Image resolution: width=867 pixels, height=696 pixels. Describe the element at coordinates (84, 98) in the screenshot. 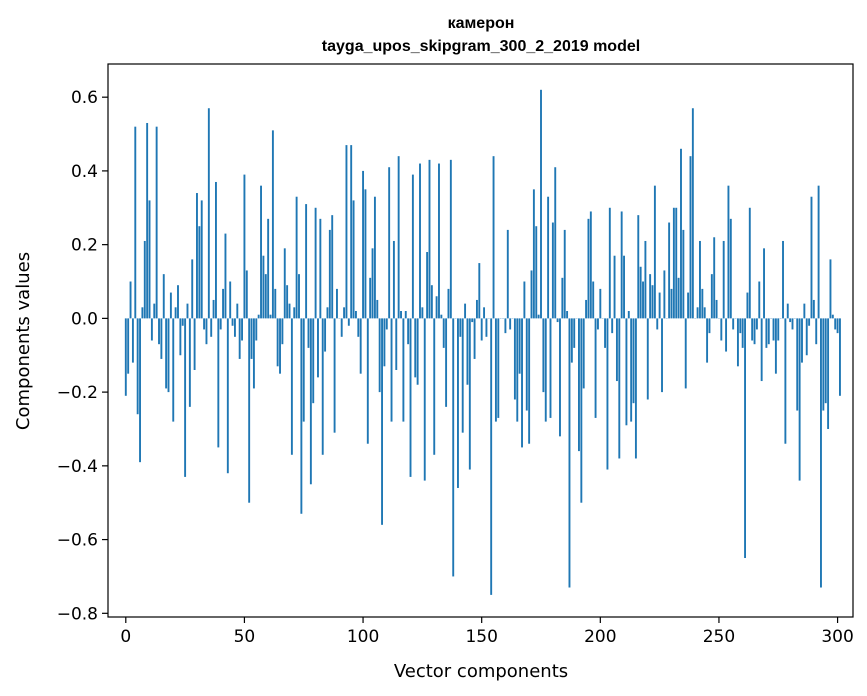

I see `y-tick-label: 0.6` at that location.